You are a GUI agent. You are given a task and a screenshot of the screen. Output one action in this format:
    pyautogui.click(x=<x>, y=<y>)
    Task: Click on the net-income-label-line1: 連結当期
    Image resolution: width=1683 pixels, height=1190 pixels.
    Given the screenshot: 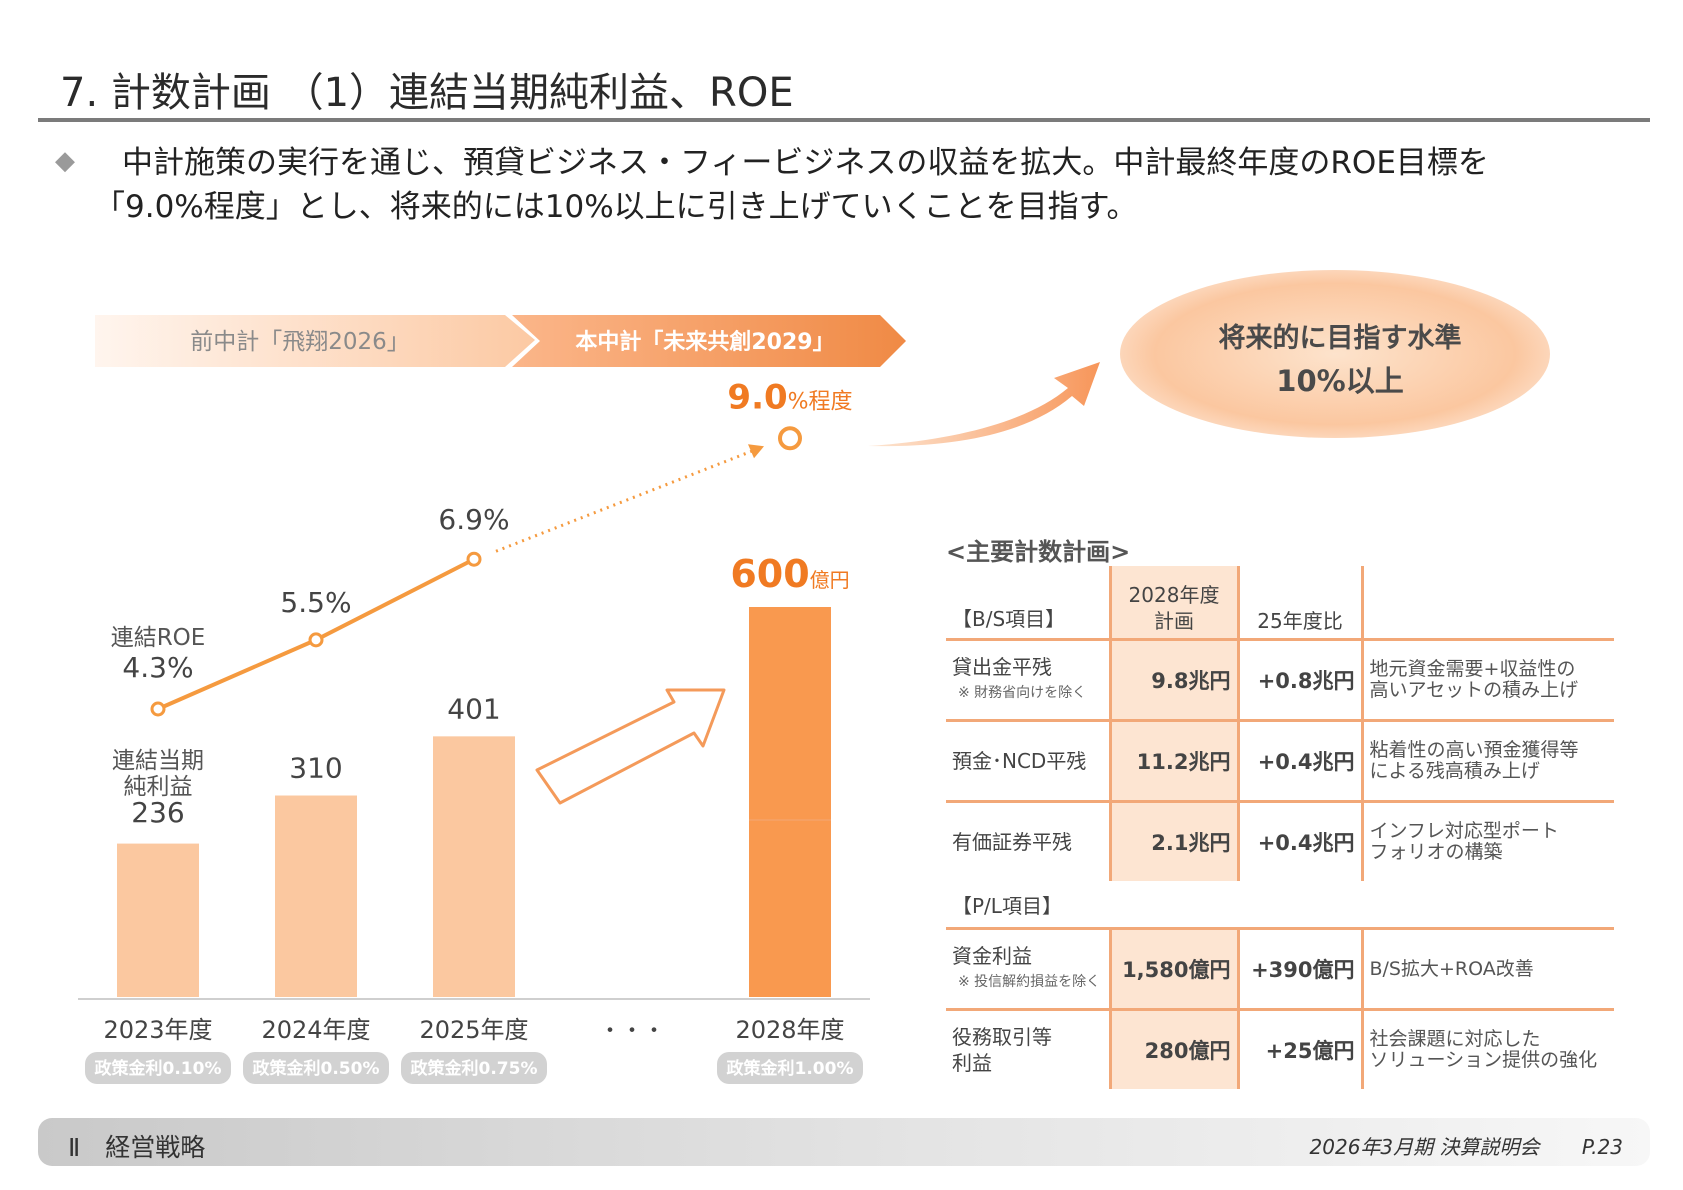 What is the action you would take?
    pyautogui.click(x=158, y=761)
    